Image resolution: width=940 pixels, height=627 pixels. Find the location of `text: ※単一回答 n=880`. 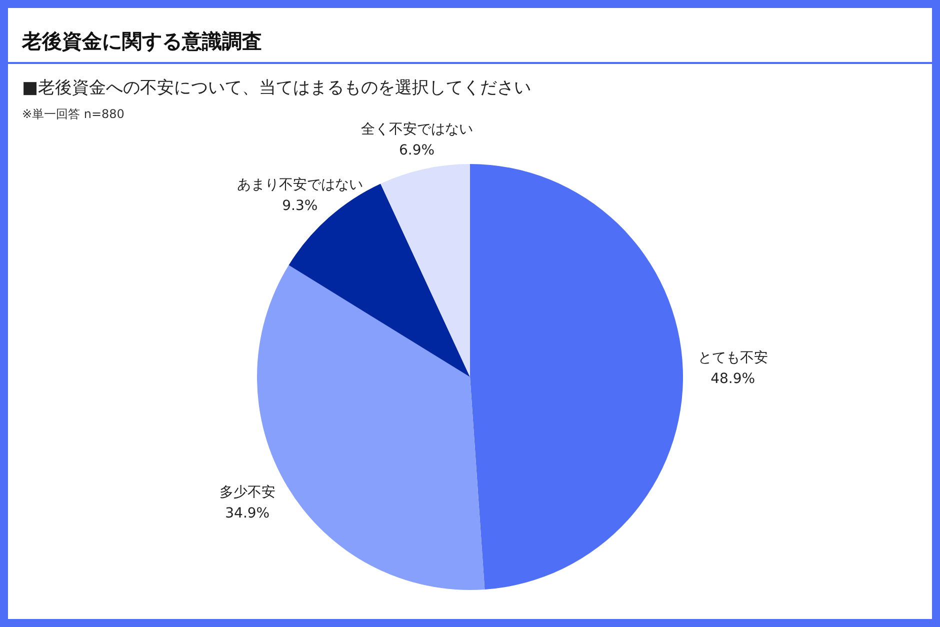

text: ※単一回答 n=880 is located at coordinates (73, 114).